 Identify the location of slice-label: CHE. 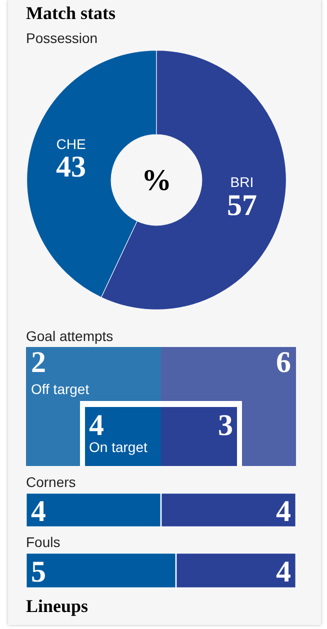
(71, 144).